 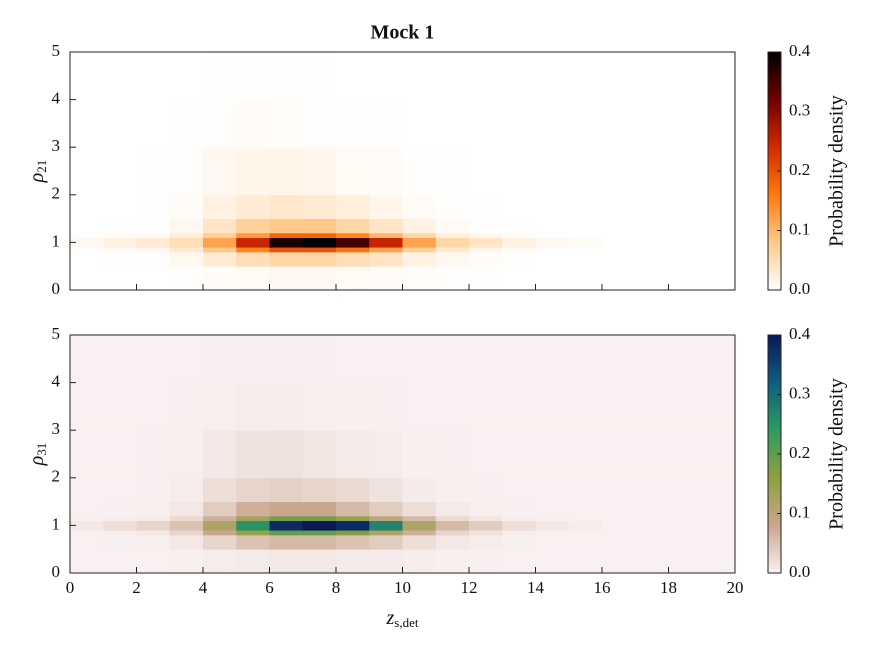 What do you see at coordinates (56, 193) in the screenshot?
I see `y-tick-label: 2` at bounding box center [56, 193].